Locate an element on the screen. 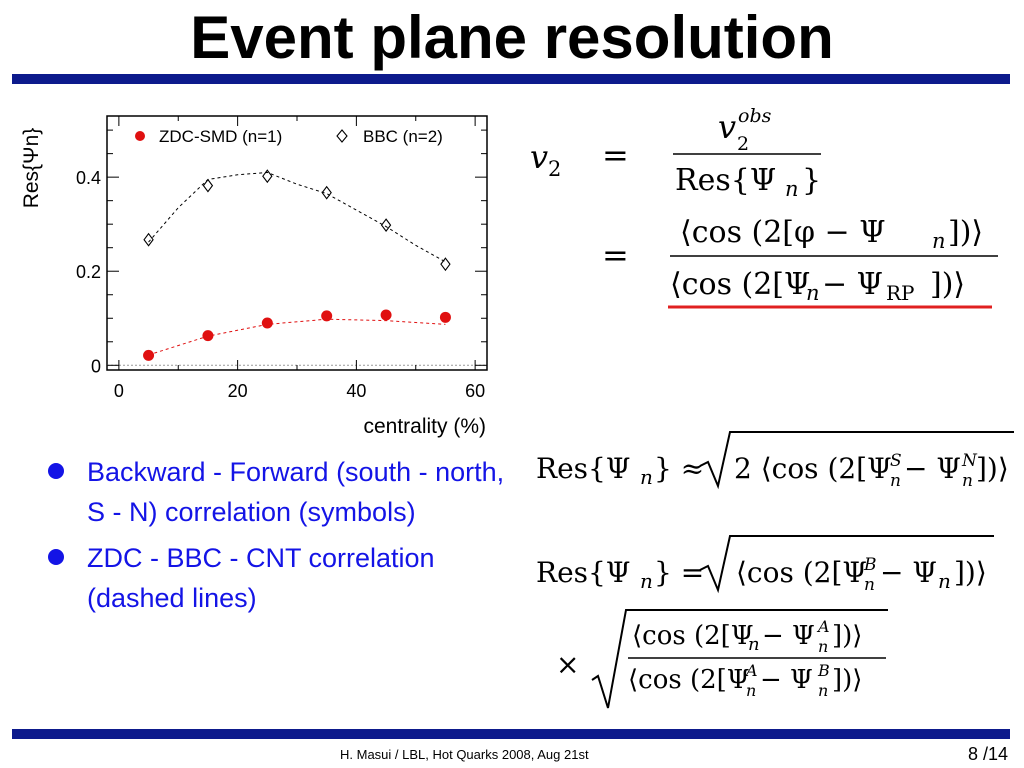 This screenshot has height=768, width=1024. legend-label-zdc: ZDC-SMD (n=1) is located at coordinates (220, 136).